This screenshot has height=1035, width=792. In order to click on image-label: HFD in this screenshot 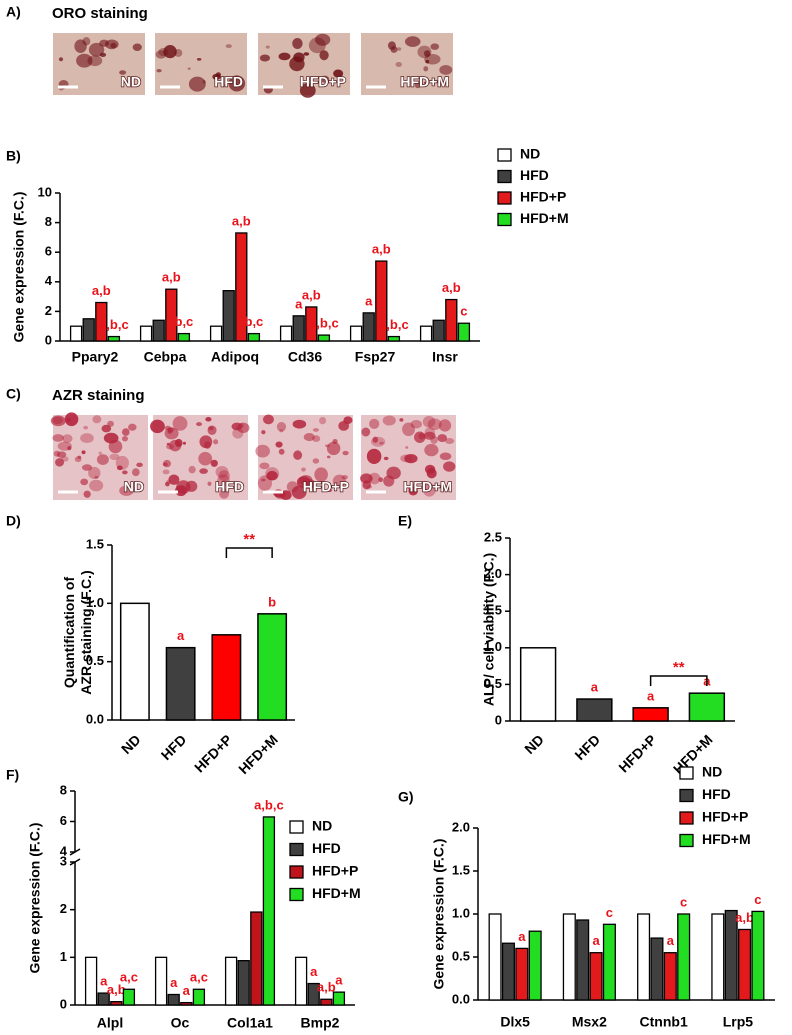, I will do `click(228, 82)`.